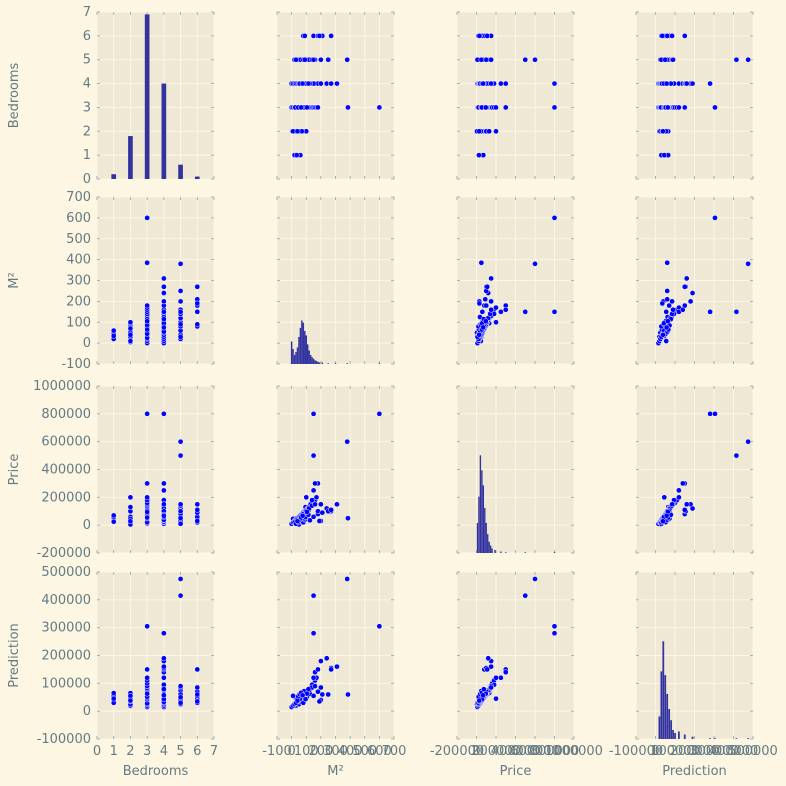 The height and width of the screenshot is (786, 786). I want to click on y-axis-label: Price, so click(14, 470).